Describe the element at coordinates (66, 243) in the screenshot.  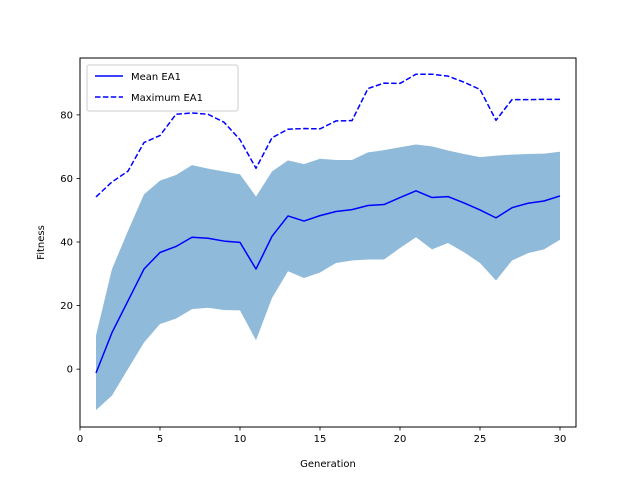
I see `y-tick-label: 40` at that location.